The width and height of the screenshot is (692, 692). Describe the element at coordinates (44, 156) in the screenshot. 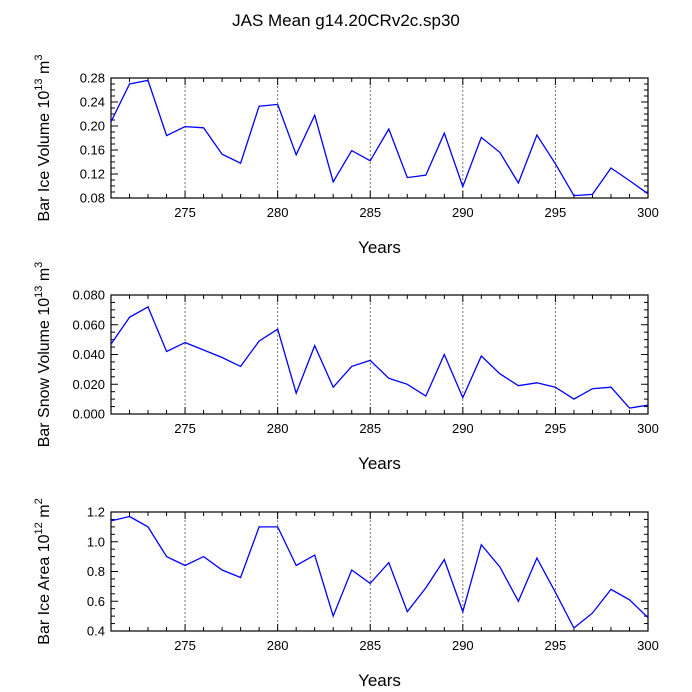

I see `y-label-base: Bar Ice Volume 10` at that location.